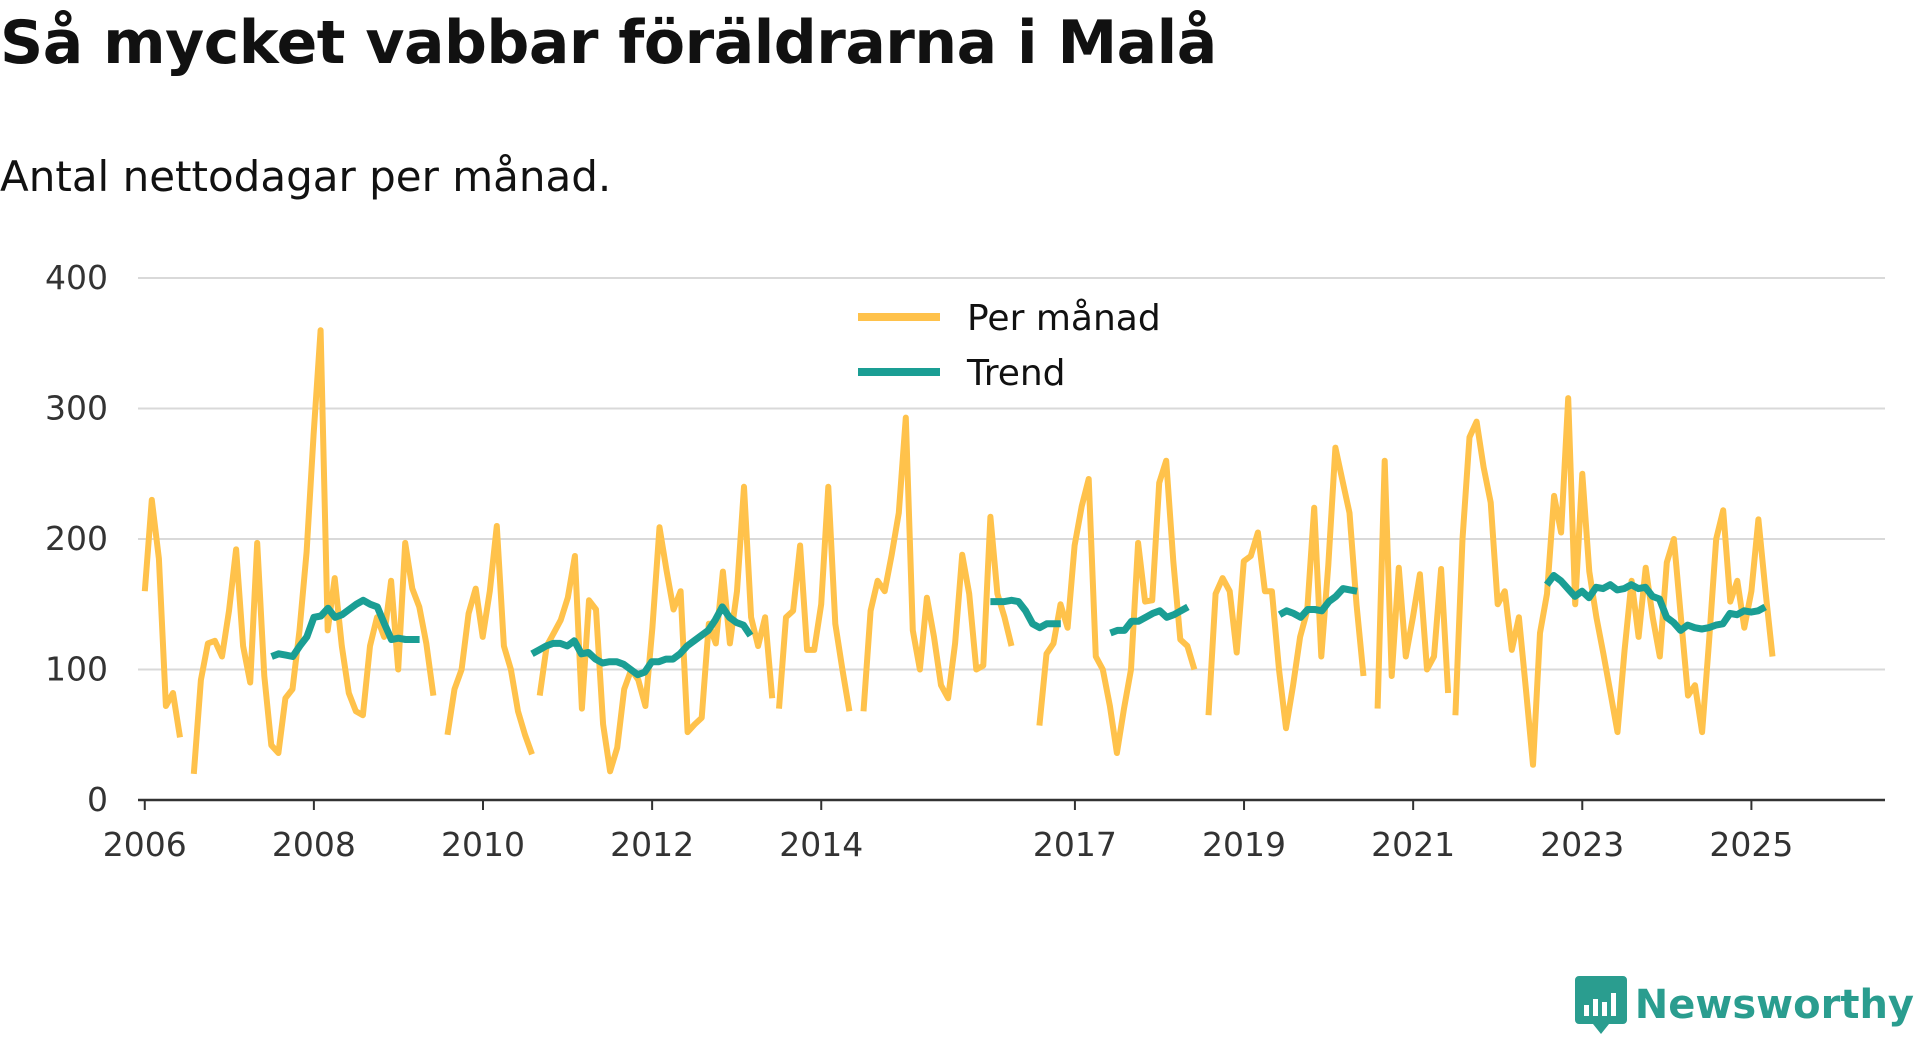 This screenshot has height=1040, width=1920. I want to click on y-tick-label: 400, so click(76, 277).